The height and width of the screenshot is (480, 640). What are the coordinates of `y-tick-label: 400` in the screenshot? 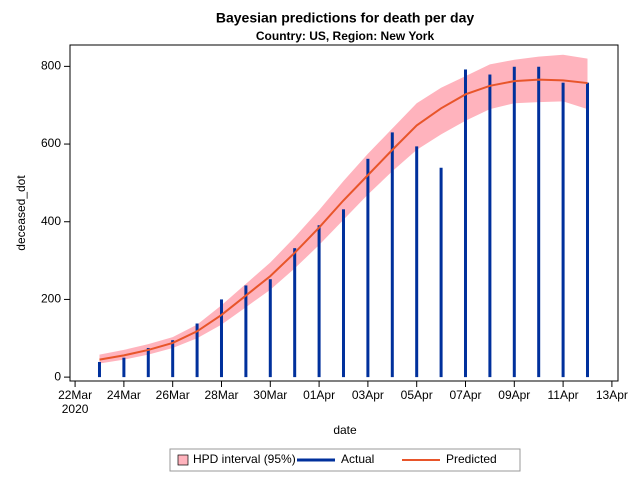 It's located at (51, 221).